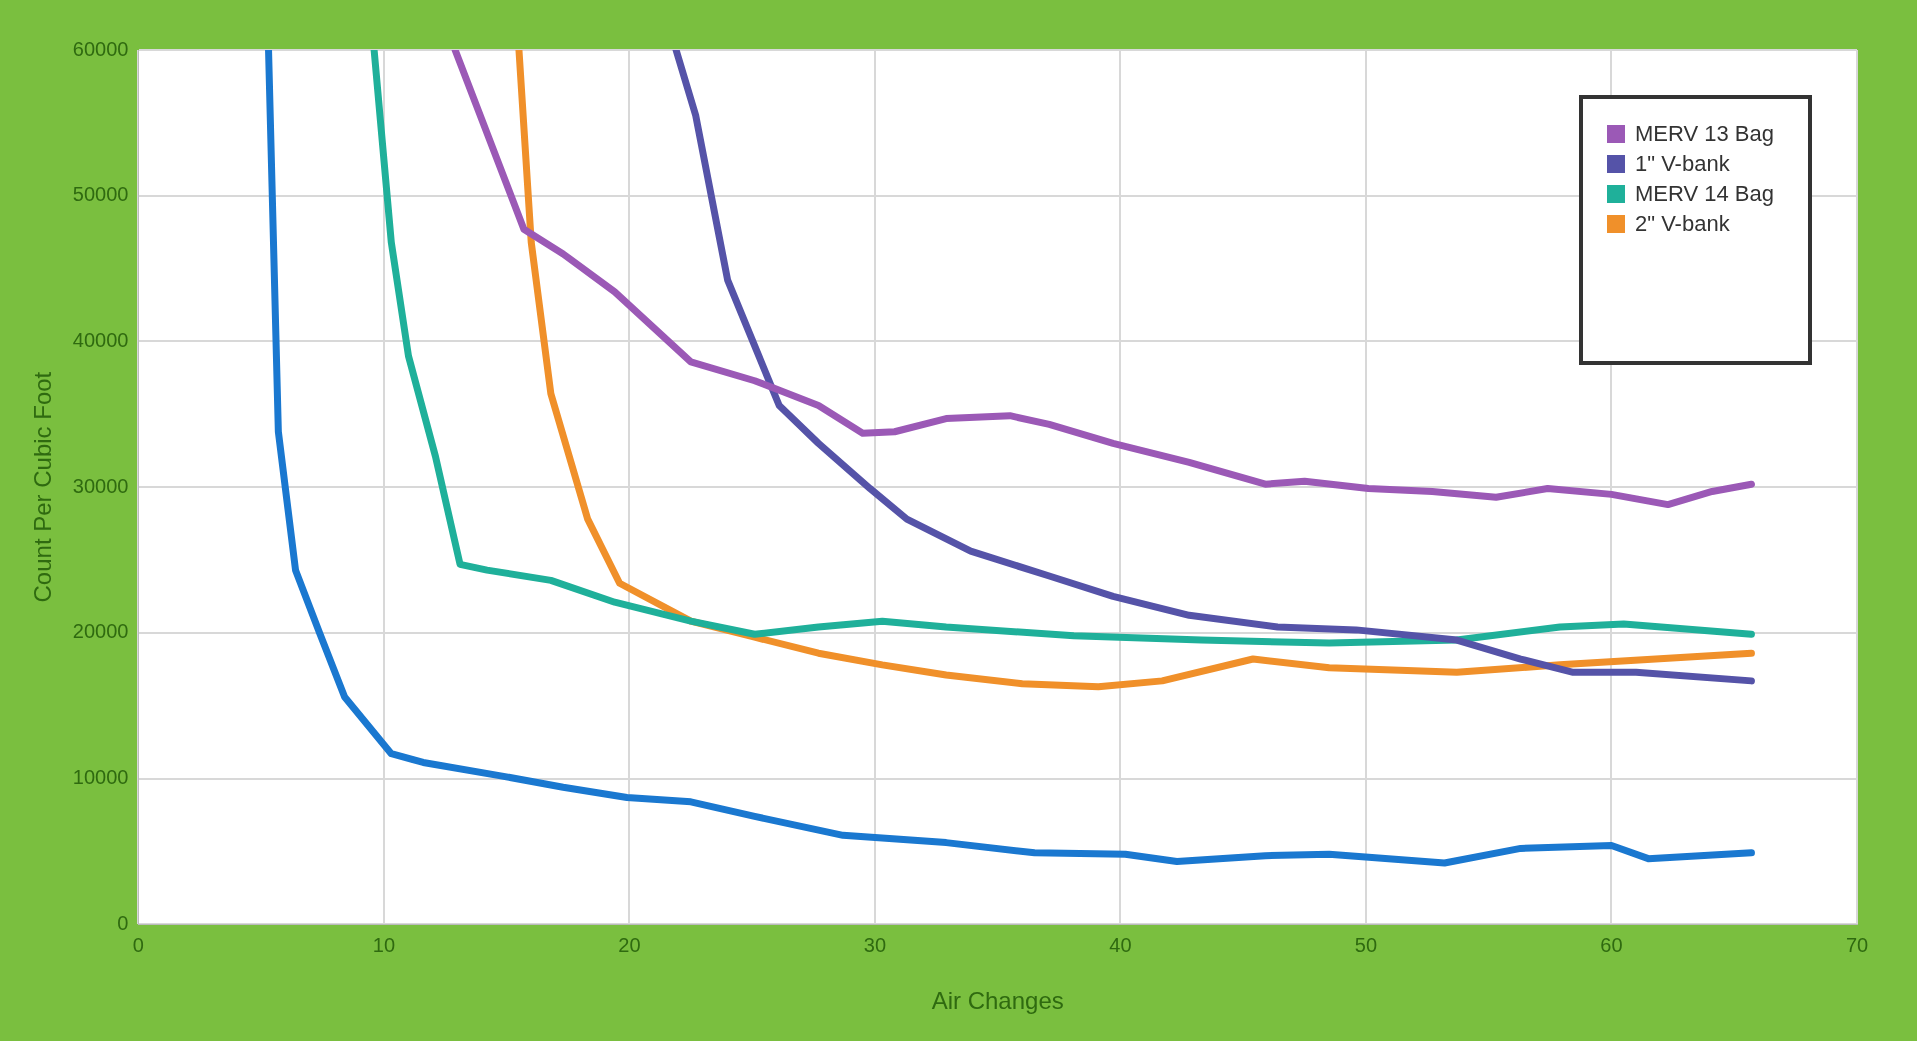 The height and width of the screenshot is (1041, 1917). What do you see at coordinates (1704, 194) in the screenshot?
I see `legend-label: MERV 14 Bag` at bounding box center [1704, 194].